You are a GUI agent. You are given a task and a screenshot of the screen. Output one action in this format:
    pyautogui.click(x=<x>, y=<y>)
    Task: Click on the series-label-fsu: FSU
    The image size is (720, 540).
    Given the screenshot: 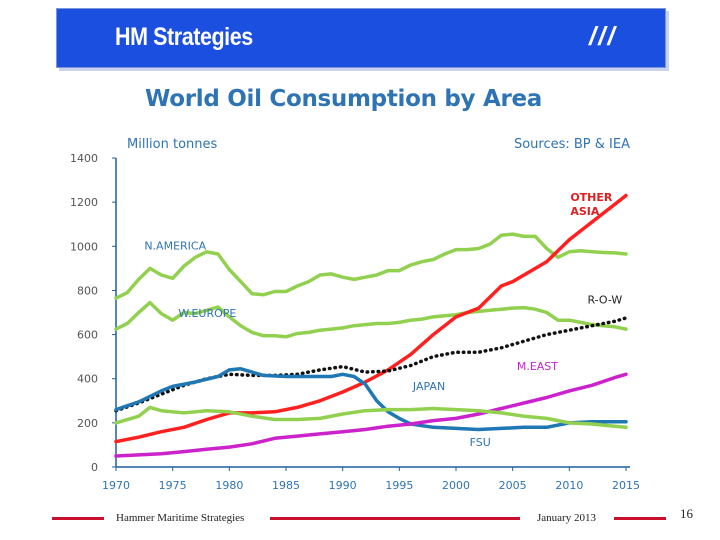 What is the action you would take?
    pyautogui.click(x=480, y=442)
    